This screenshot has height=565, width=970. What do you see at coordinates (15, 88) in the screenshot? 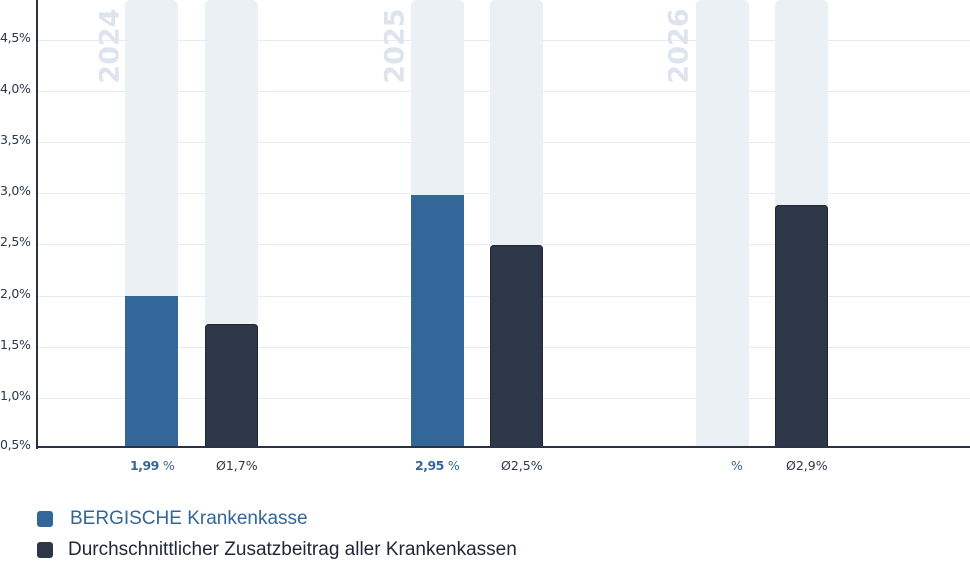
I see `y-tick-label: 4,0%` at bounding box center [15, 88].